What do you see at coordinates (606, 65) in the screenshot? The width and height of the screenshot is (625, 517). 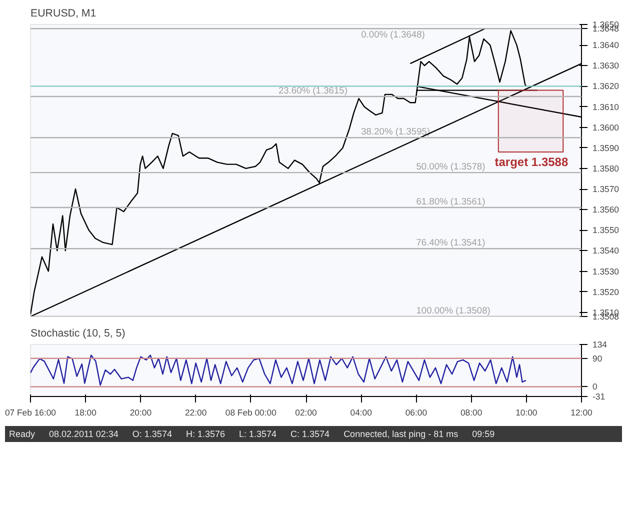 I see `y-tick-label: 1.3630` at bounding box center [606, 65].